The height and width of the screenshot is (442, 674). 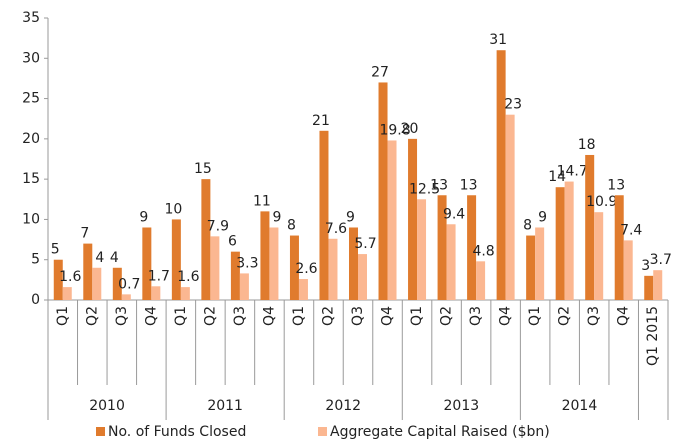 I want to click on value-label: 6, so click(x=232, y=242).